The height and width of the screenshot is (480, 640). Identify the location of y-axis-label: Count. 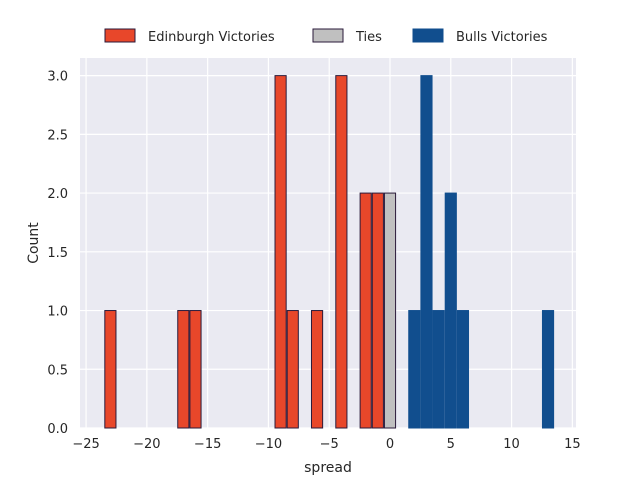
(34, 243).